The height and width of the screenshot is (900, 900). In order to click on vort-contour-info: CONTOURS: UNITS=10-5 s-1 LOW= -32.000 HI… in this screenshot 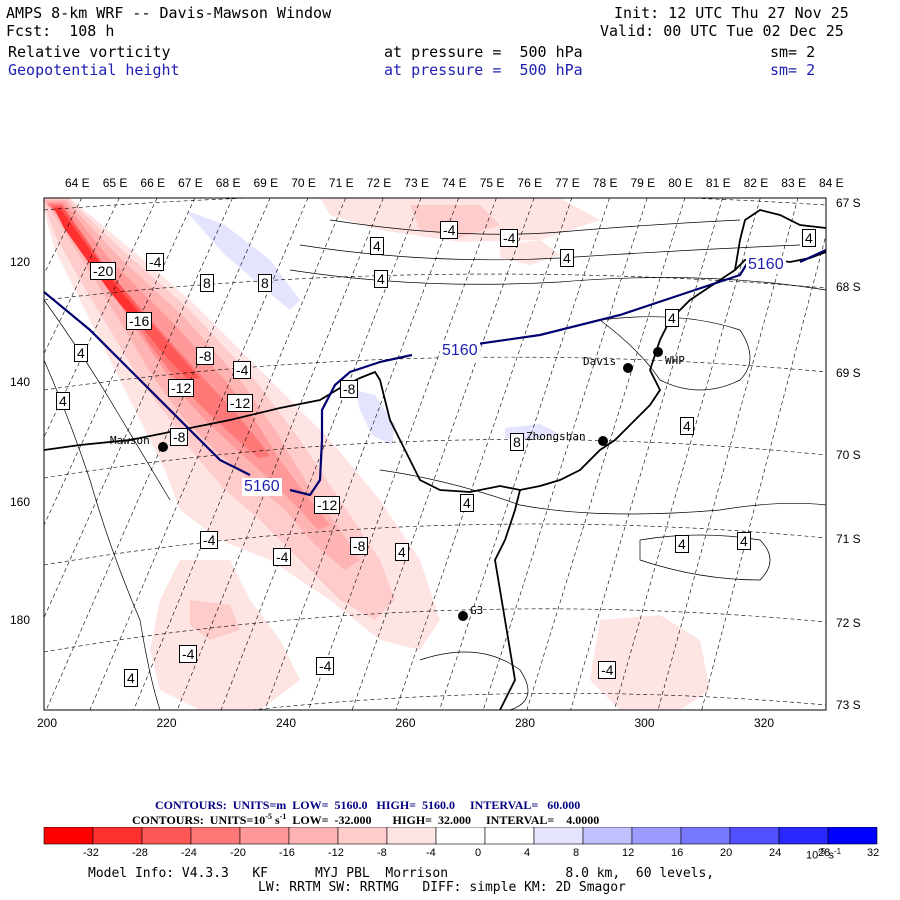, I will do `click(366, 819)`.